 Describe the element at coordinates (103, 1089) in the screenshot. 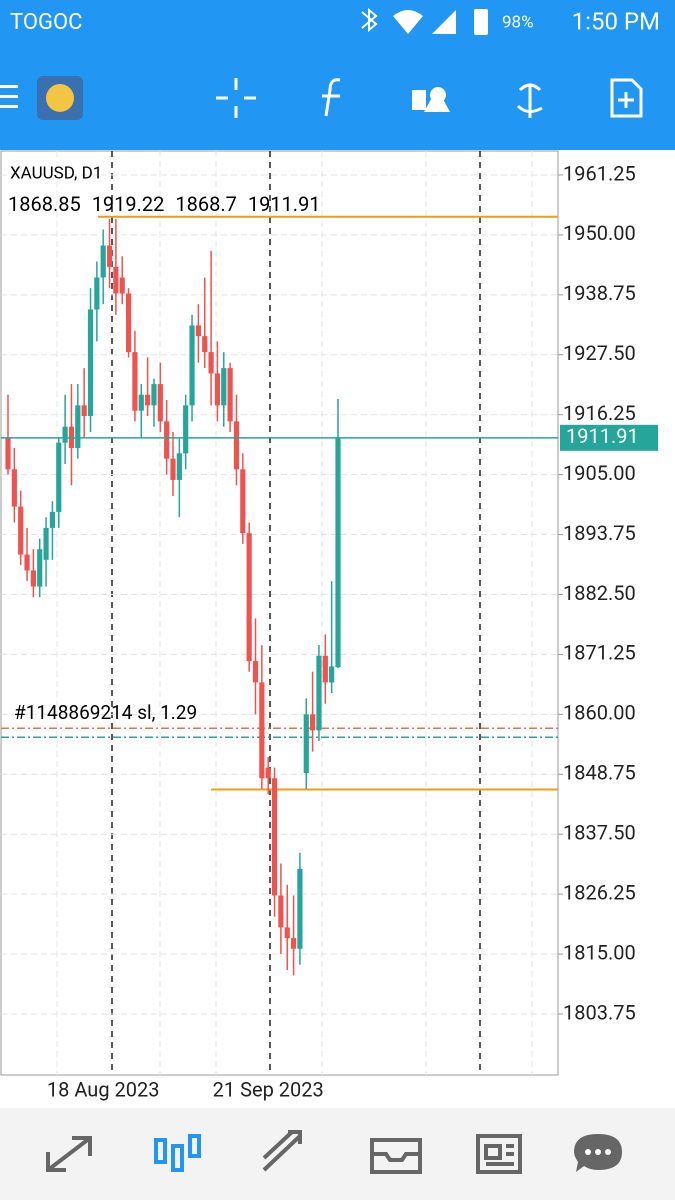

I see `x-tick-label: 18 Aug 2023` at that location.